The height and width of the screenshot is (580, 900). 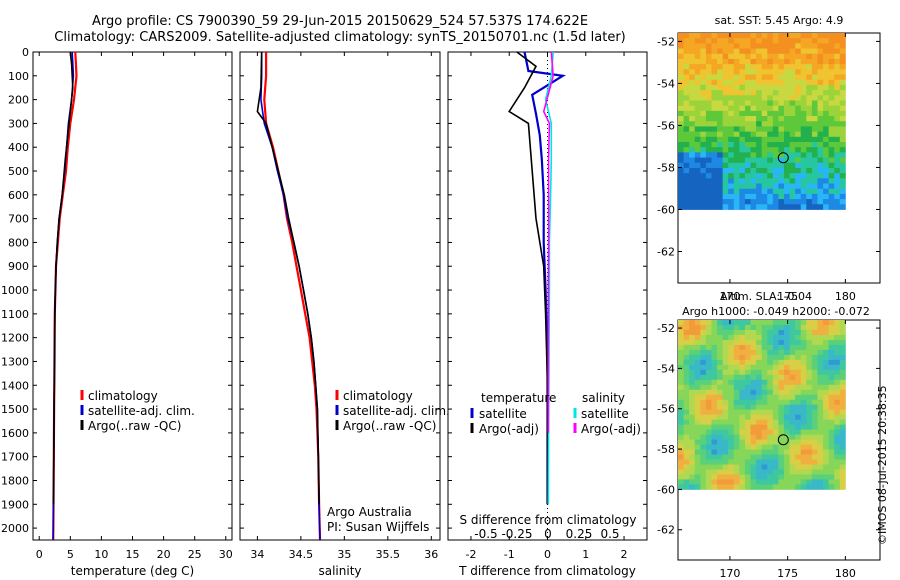 I want to click on x-tick-label: 180, so click(x=845, y=296).